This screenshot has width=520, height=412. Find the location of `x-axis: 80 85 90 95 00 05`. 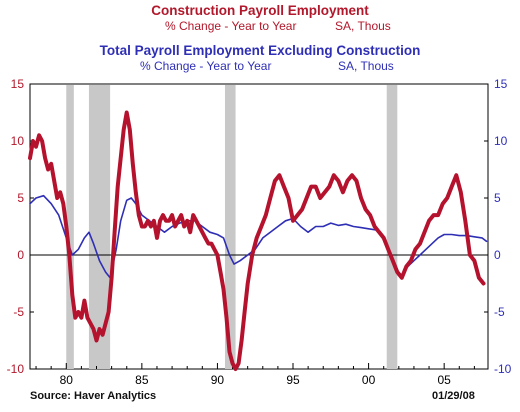

x-axis: 80 85 90 95 00 05 is located at coordinates (255, 375).